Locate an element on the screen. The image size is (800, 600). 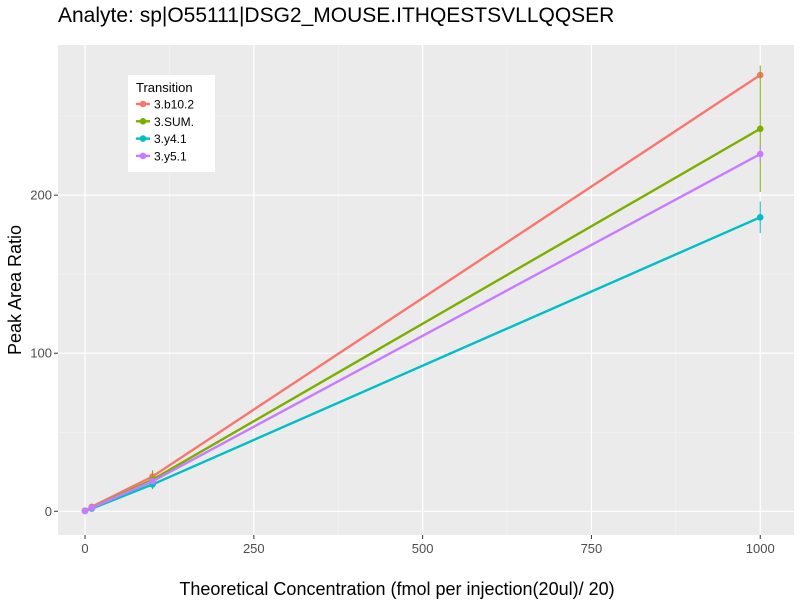
x-tick-label: 750 is located at coordinates (592, 548).